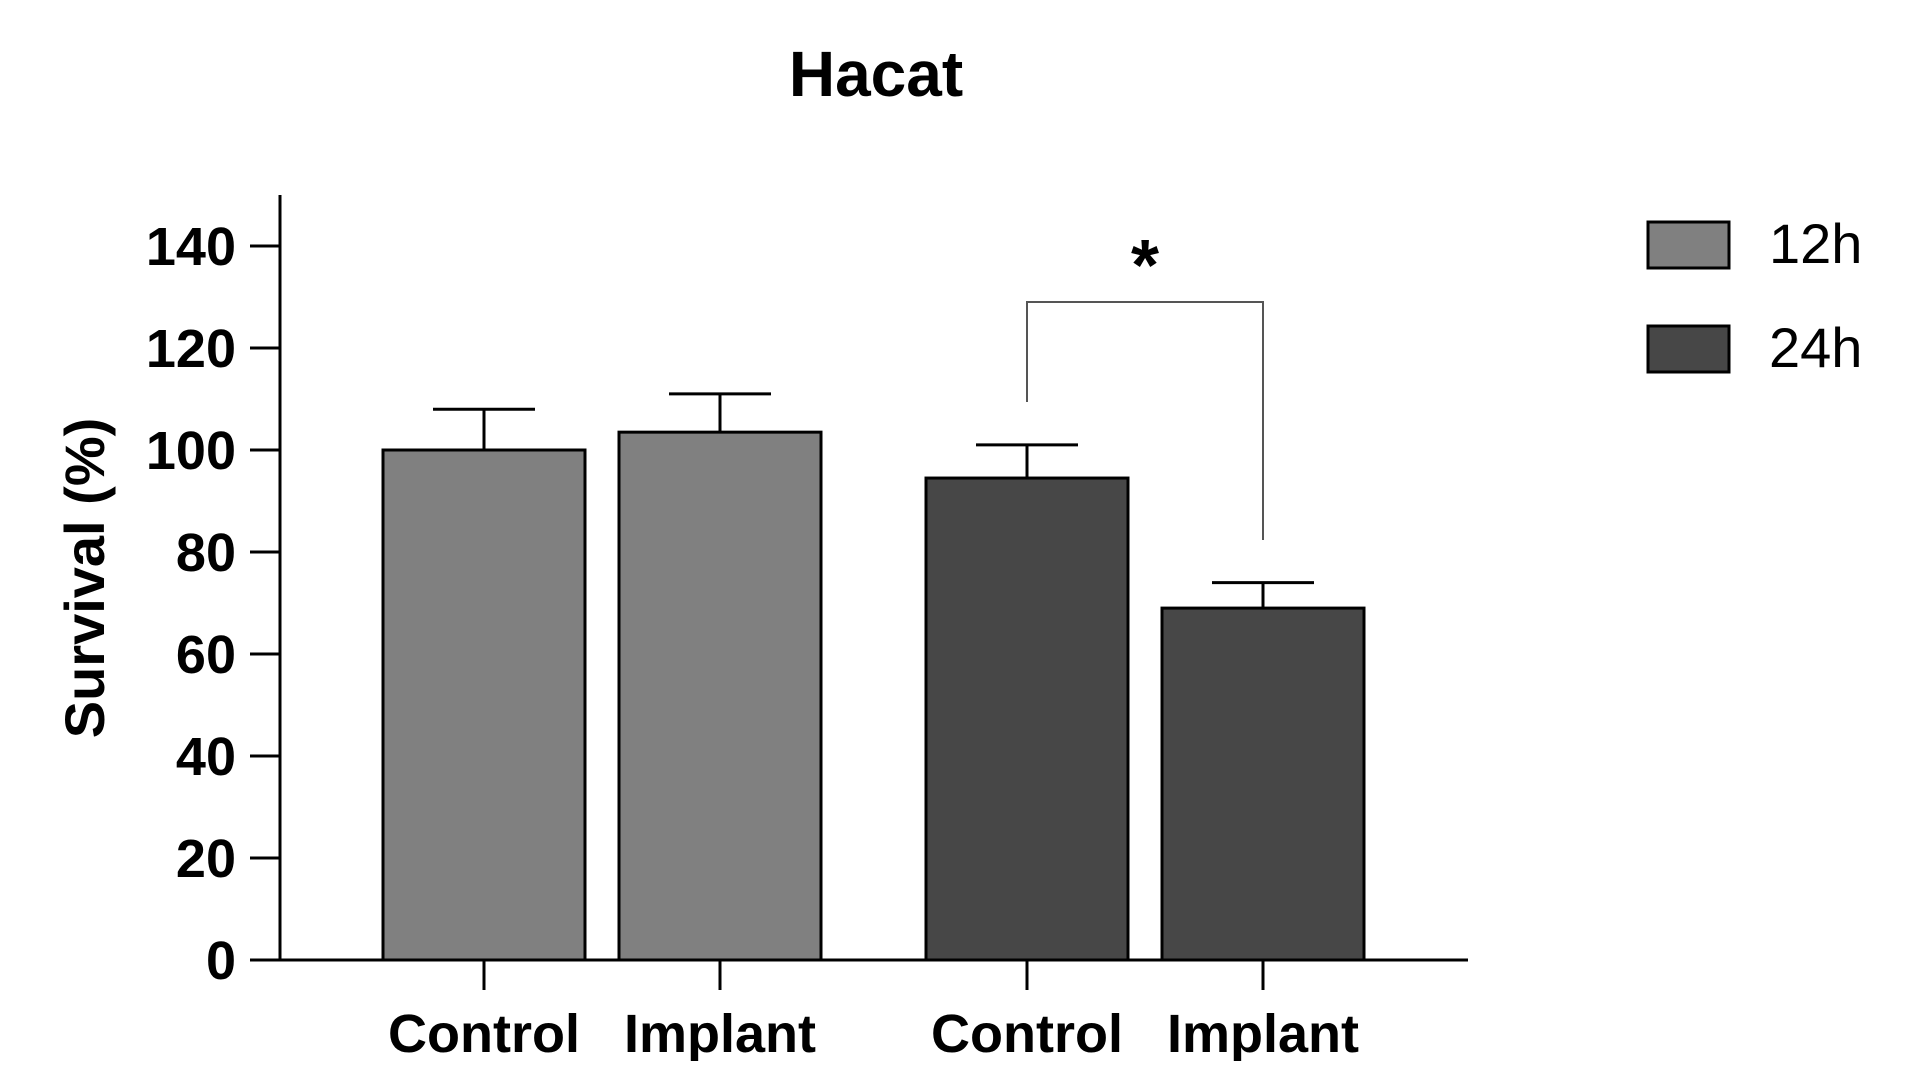 The height and width of the screenshot is (1066, 1913). Describe the element at coordinates (484, 705) in the screenshot. I see `bar-control-12h` at that location.